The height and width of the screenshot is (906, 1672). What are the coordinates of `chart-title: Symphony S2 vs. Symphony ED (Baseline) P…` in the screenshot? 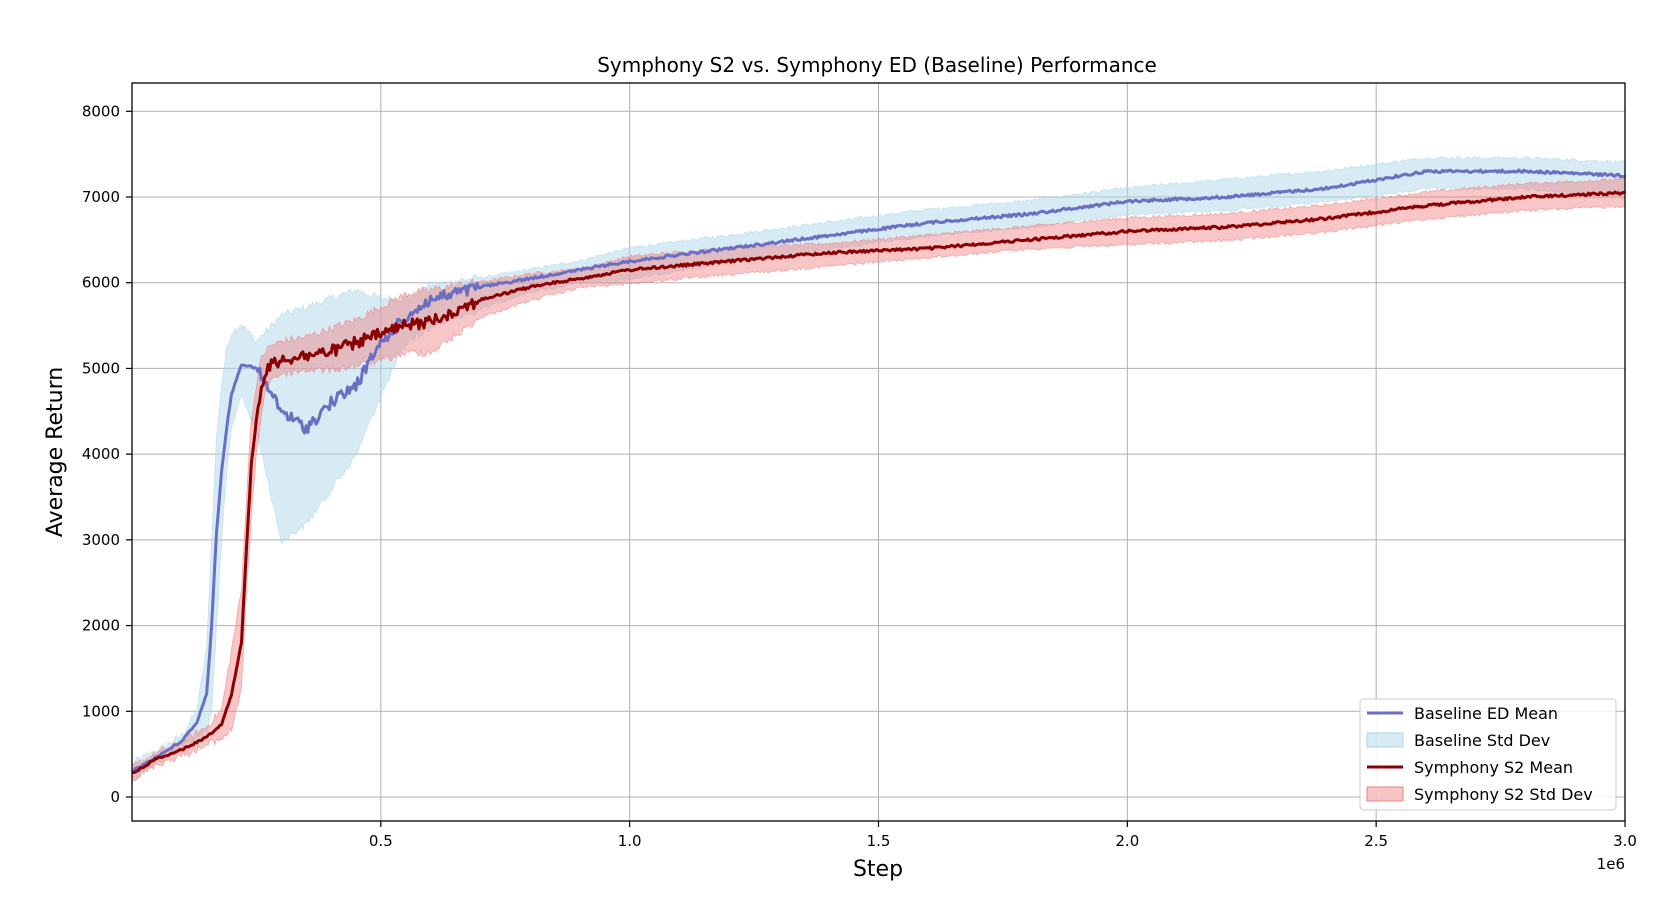 It's located at (877, 65).